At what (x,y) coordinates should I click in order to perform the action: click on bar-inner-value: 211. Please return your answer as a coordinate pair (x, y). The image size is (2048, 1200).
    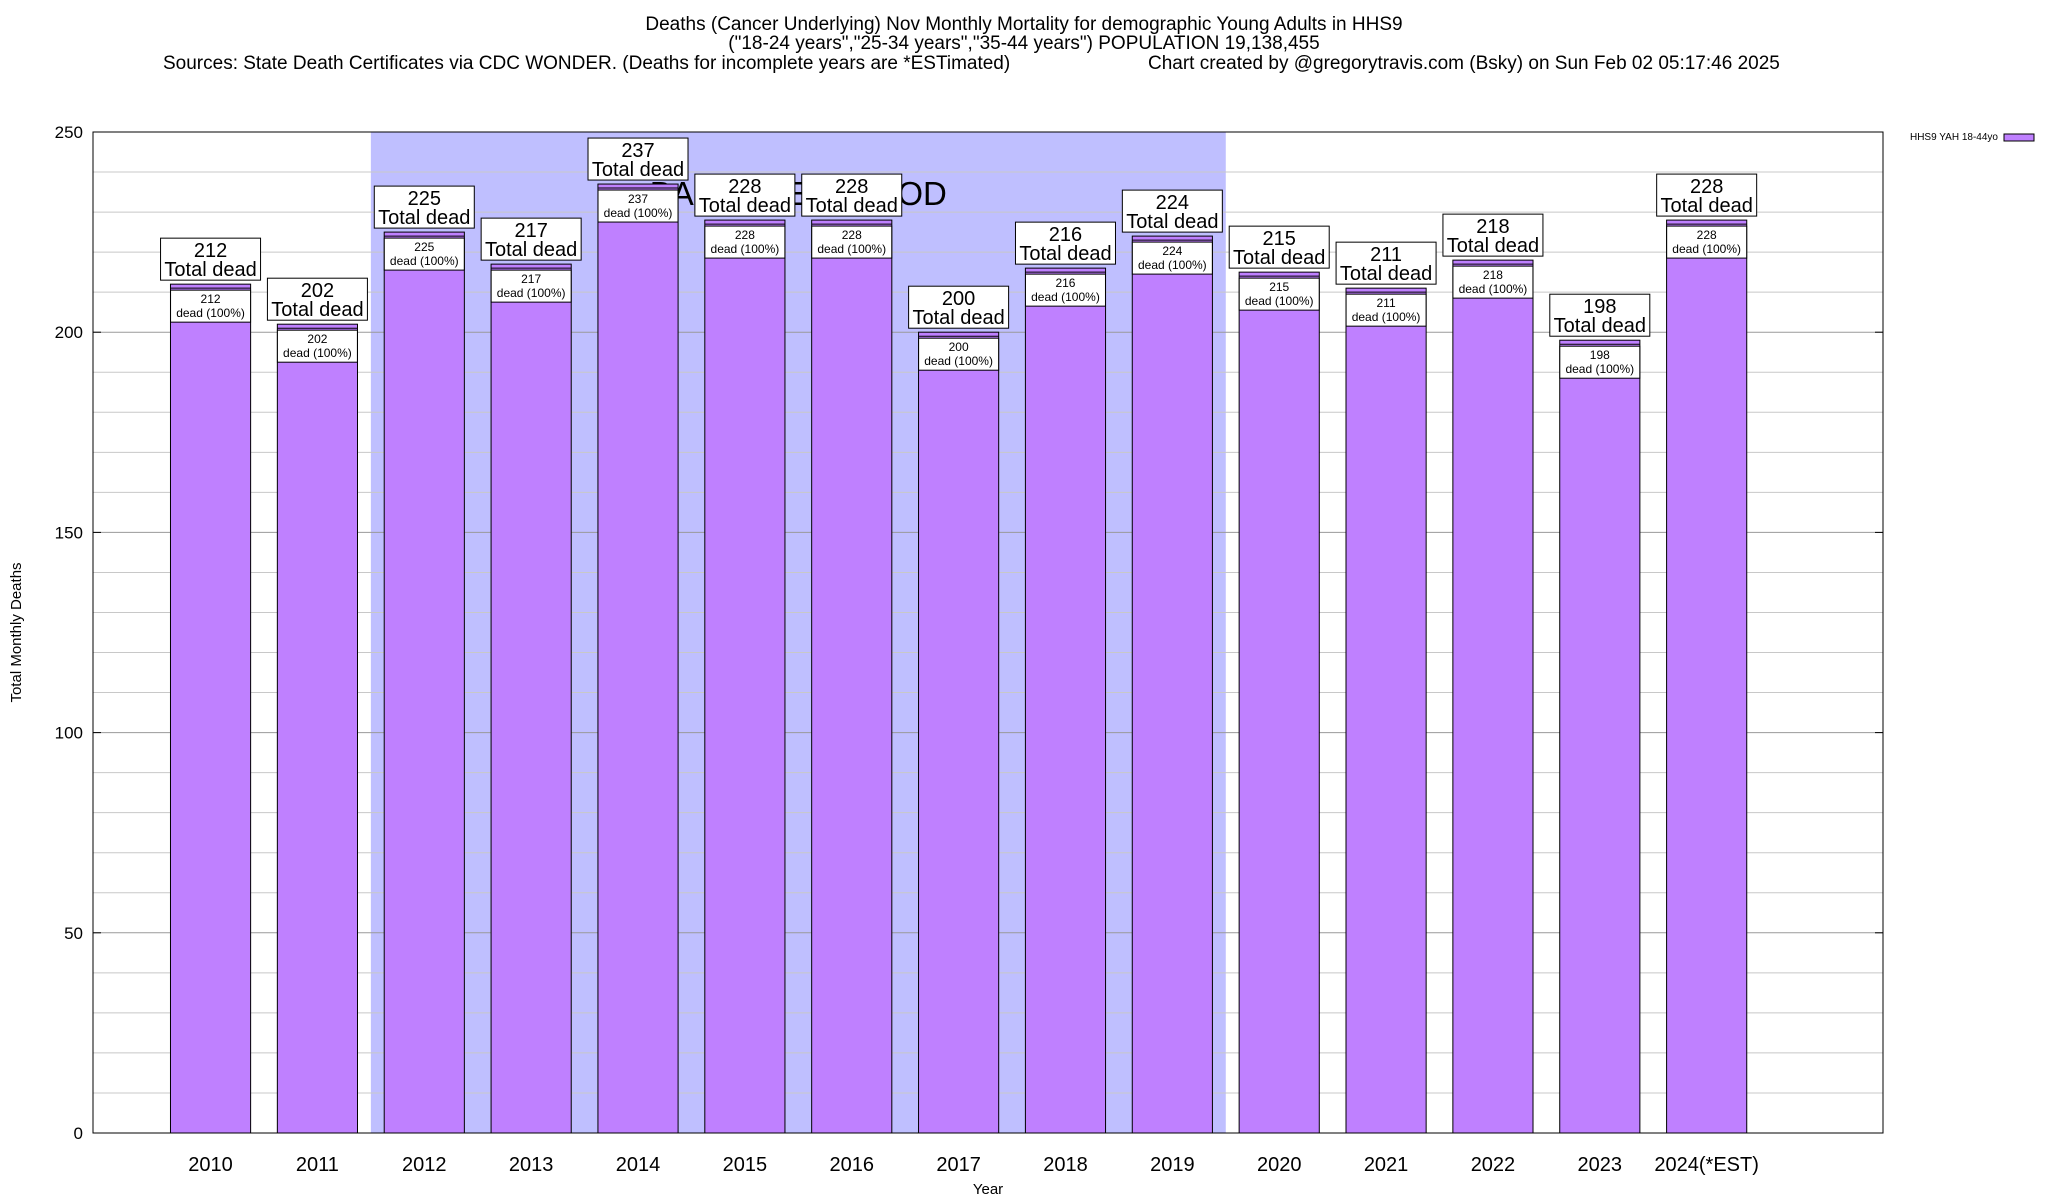
    Looking at the image, I should click on (1386, 303).